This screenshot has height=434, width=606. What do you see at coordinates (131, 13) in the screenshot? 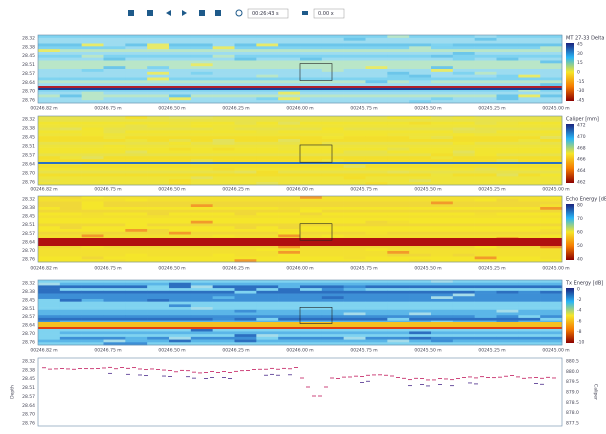
I see `first-button` at bounding box center [131, 13].